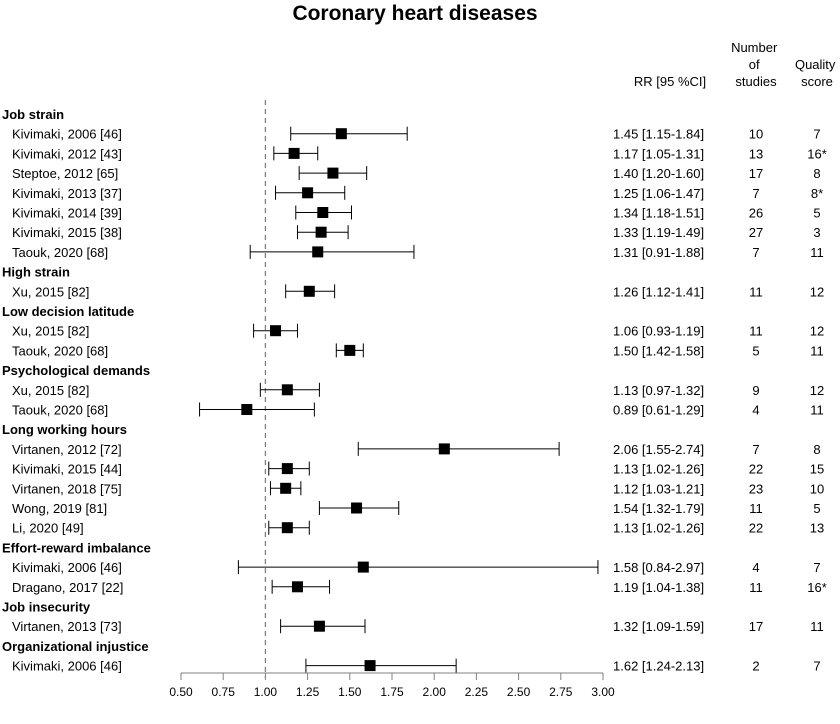 This screenshot has width=840, height=724. I want to click on rr-value: 2.06 [1.55-2.74], so click(658, 449).